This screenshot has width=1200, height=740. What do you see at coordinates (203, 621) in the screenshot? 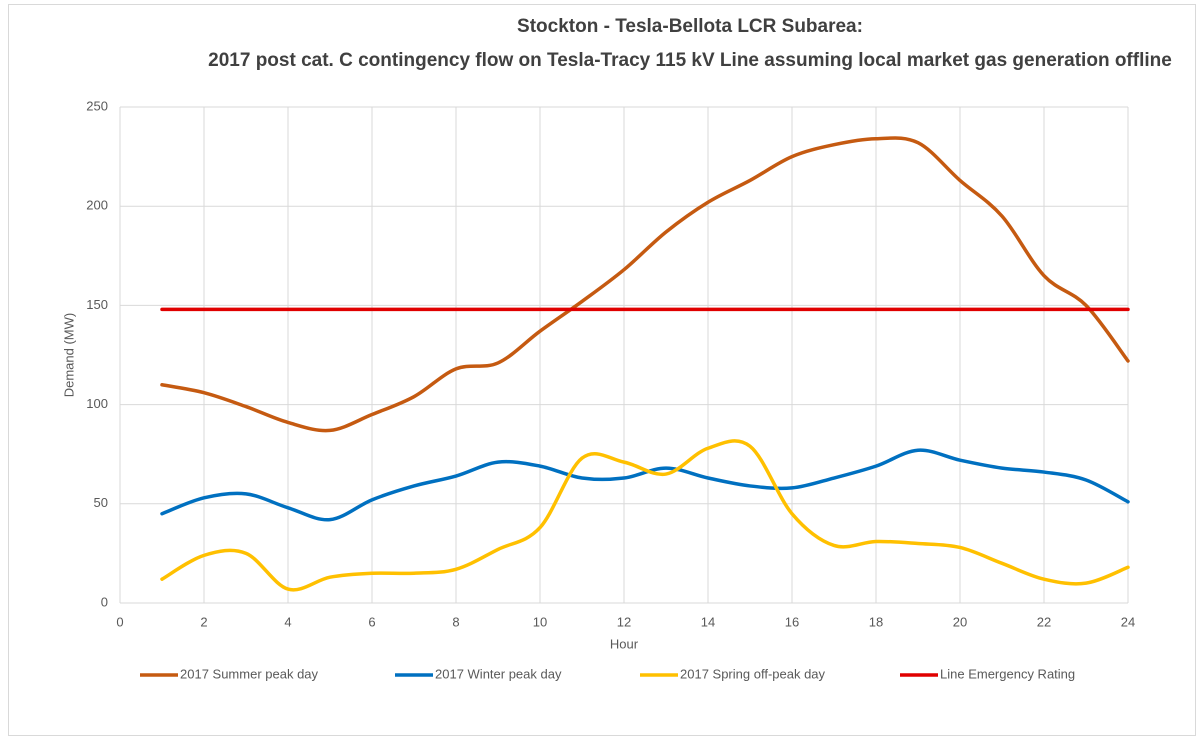
I see `x-tick-label: 2` at bounding box center [203, 621].